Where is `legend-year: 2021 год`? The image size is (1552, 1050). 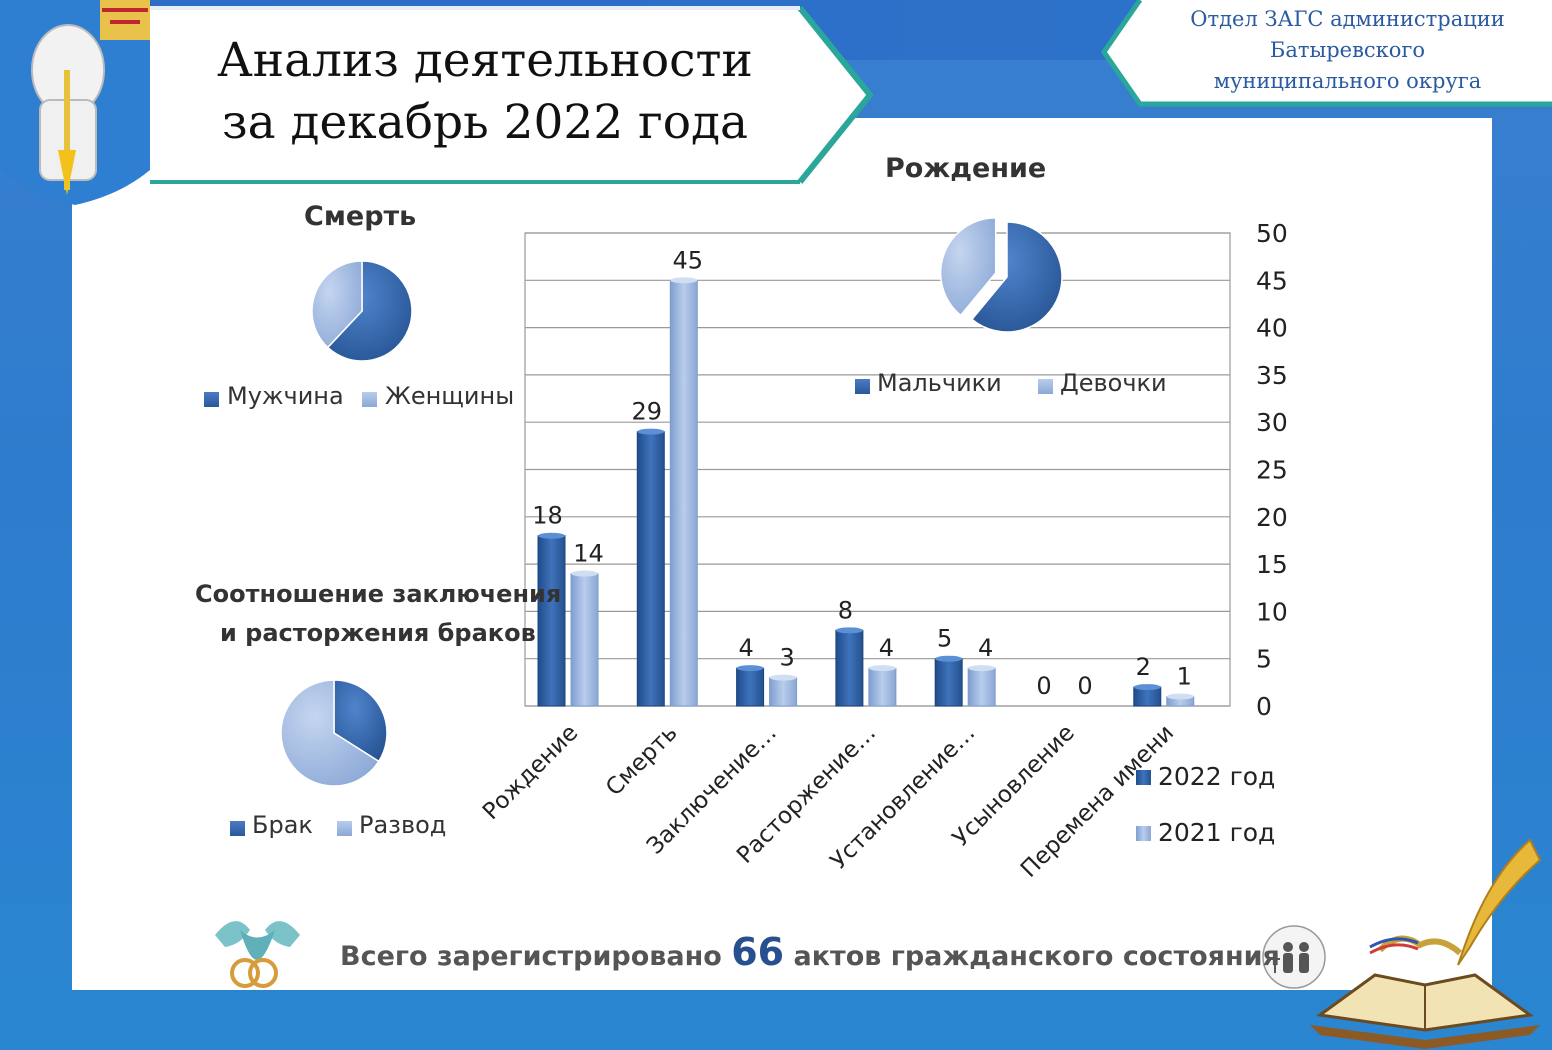 legend-year: 2021 год is located at coordinates (1216, 832).